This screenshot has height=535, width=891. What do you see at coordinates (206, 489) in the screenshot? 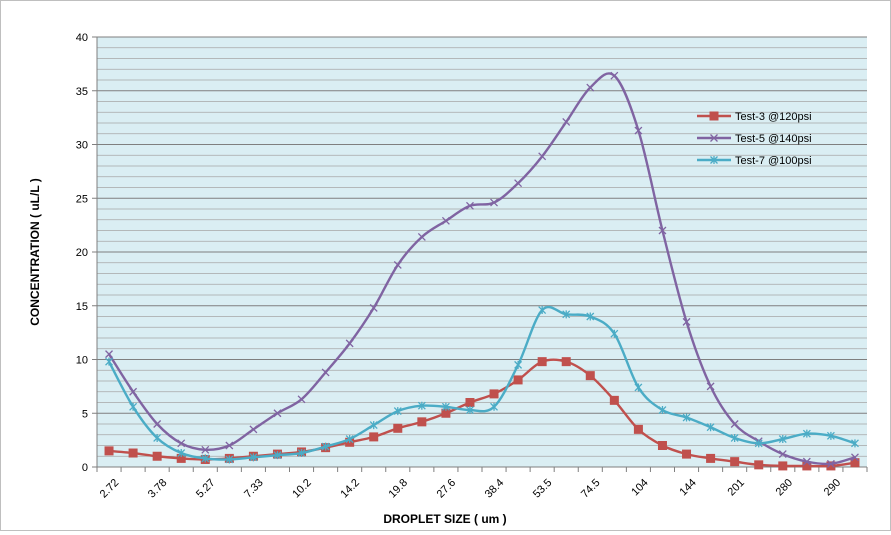
I see `x-tick-label: 5.27` at bounding box center [206, 489].